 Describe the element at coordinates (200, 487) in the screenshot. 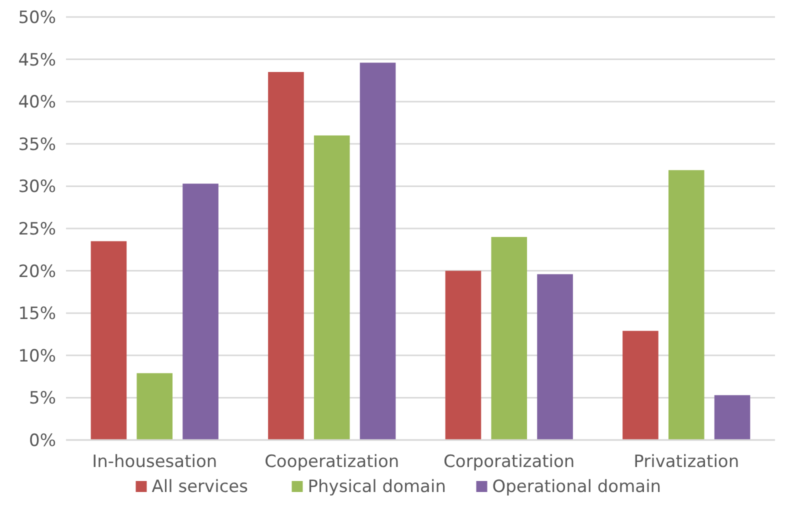

I see `legend-label: All services` at that location.